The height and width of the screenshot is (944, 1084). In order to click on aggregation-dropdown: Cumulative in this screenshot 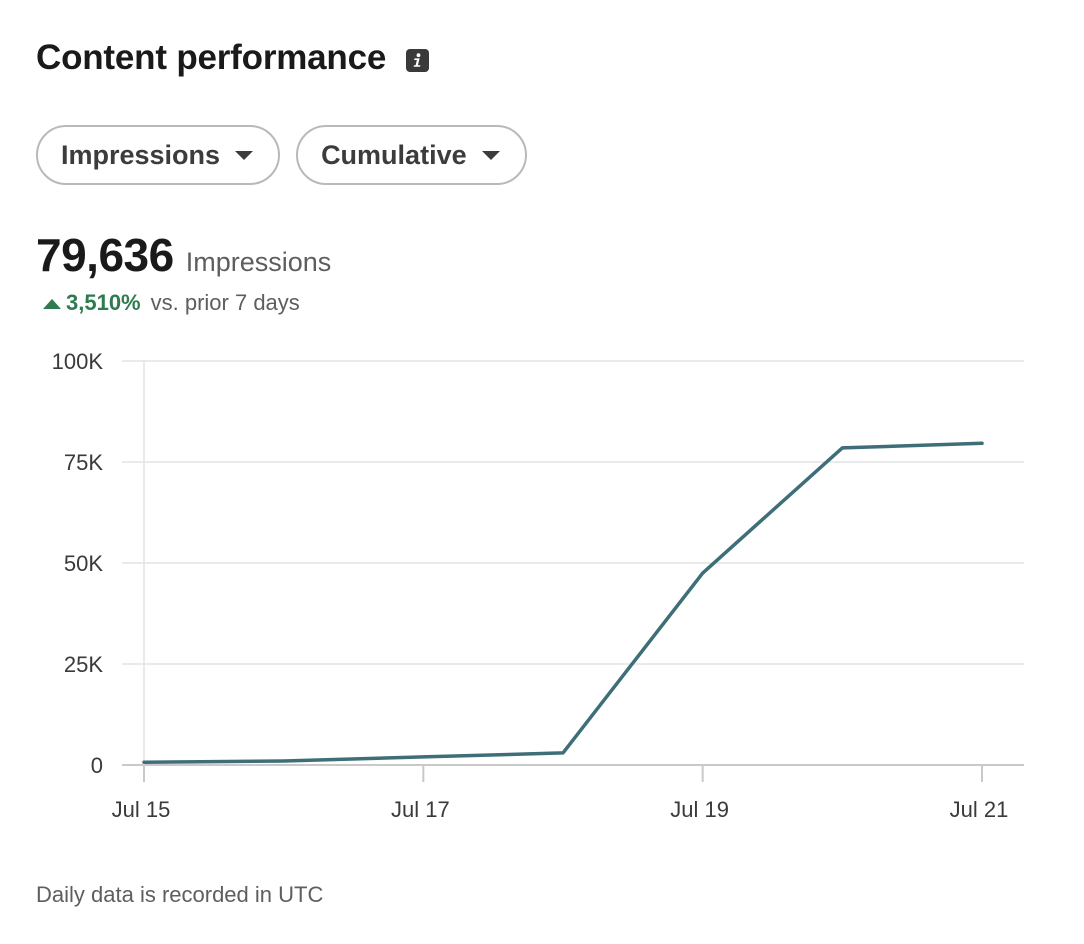, I will do `click(411, 155)`.